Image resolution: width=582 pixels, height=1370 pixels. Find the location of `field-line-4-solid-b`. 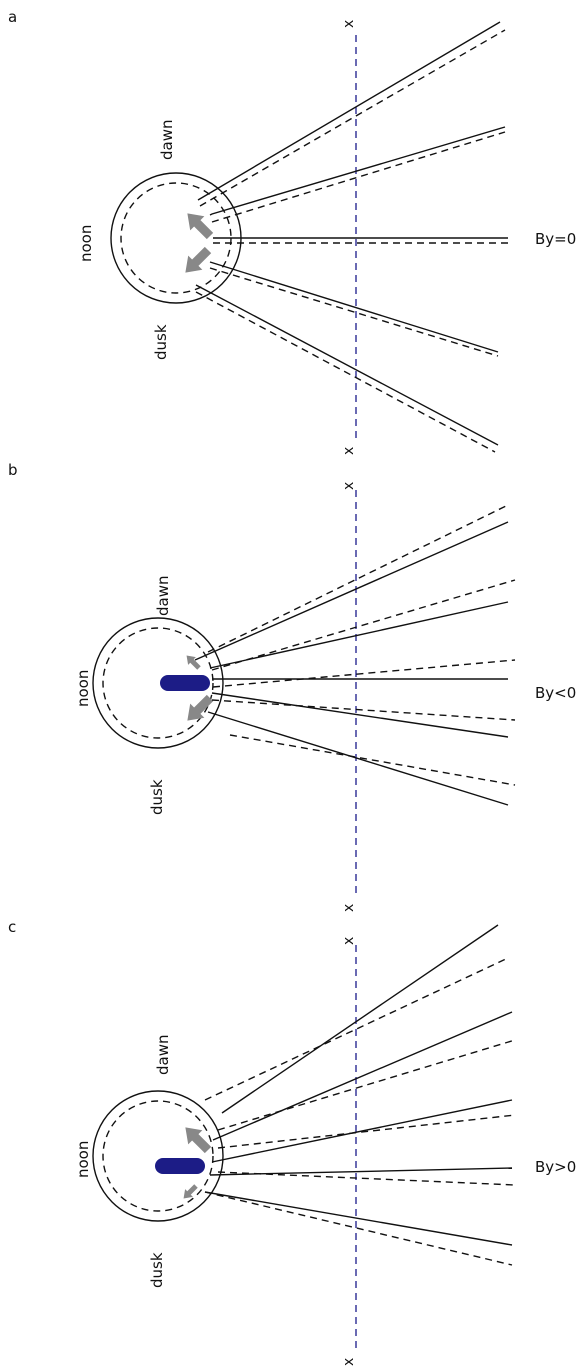

field-line-4-solid-b is located at coordinates (360, 715).